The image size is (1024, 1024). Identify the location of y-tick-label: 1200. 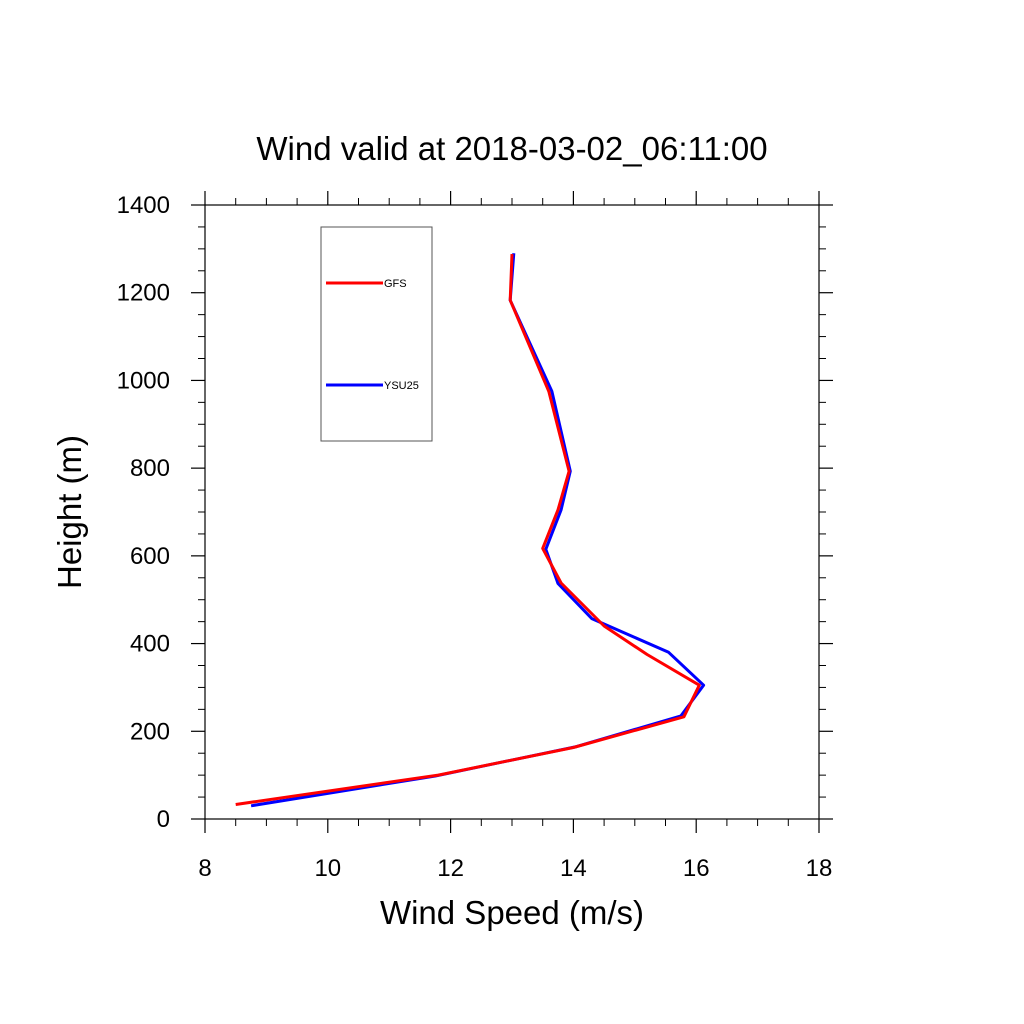
(143, 293).